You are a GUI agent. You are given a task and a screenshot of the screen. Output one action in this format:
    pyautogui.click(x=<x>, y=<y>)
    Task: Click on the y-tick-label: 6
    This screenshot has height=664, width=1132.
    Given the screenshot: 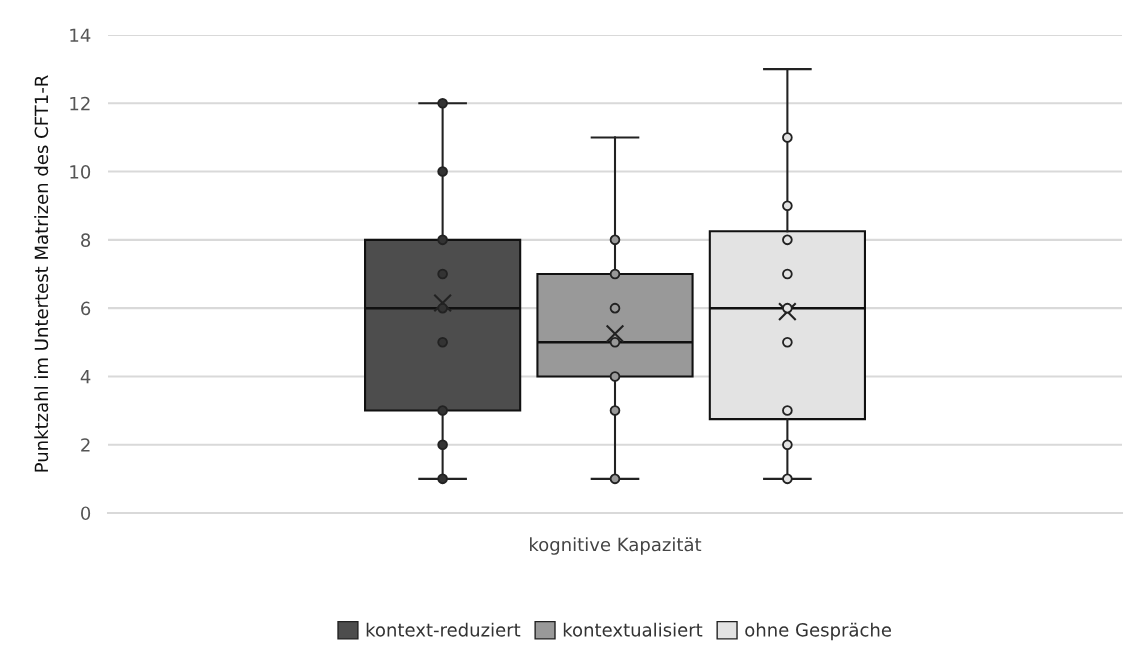 What is the action you would take?
    pyautogui.click(x=86, y=308)
    